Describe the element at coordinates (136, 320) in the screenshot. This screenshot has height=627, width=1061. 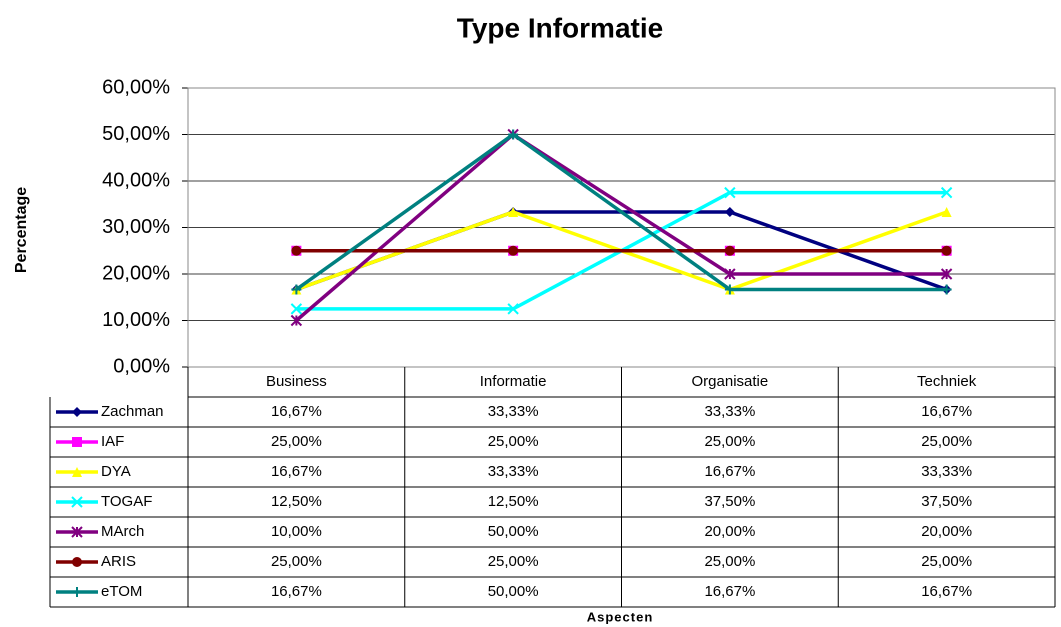
I see `y-tick-label: 10,00%` at that location.